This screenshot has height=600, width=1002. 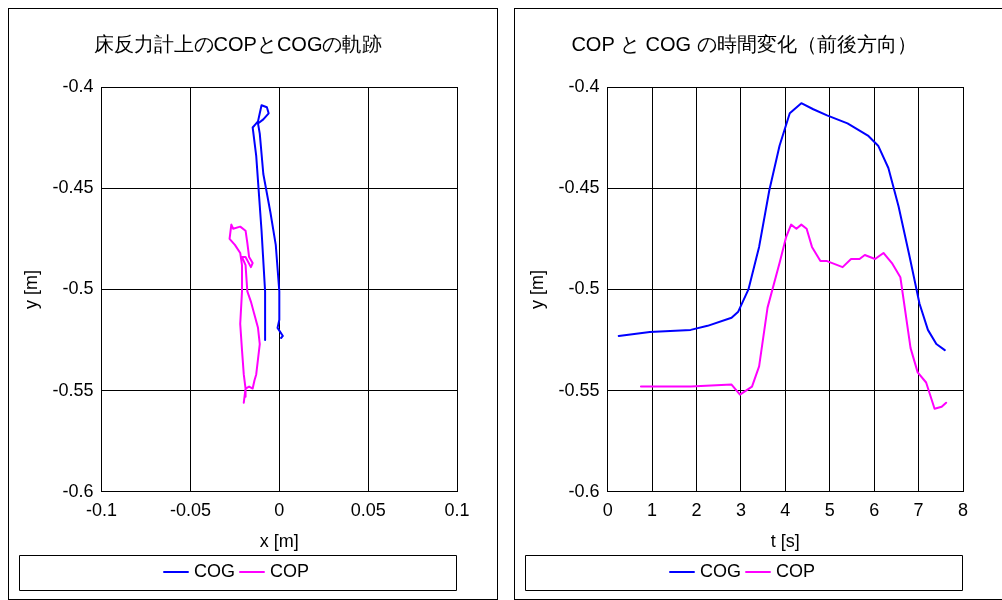 What do you see at coordinates (696, 509) in the screenshot?
I see `x-tick-label: 2` at bounding box center [696, 509].